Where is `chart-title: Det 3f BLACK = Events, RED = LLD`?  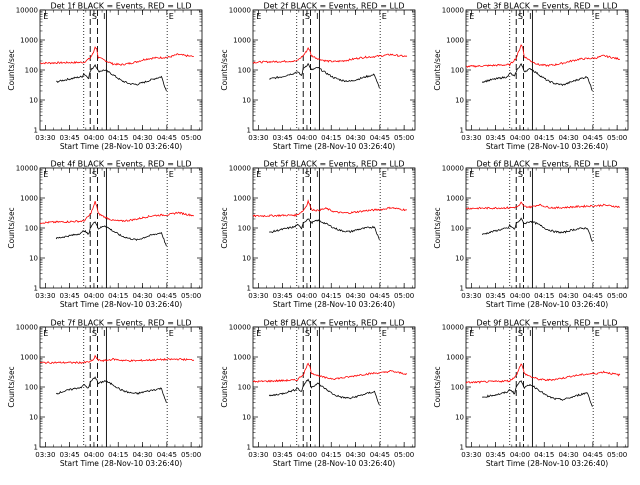
chart-title: Det 3f BLACK = Events, RED = LLD is located at coordinates (546, 6).